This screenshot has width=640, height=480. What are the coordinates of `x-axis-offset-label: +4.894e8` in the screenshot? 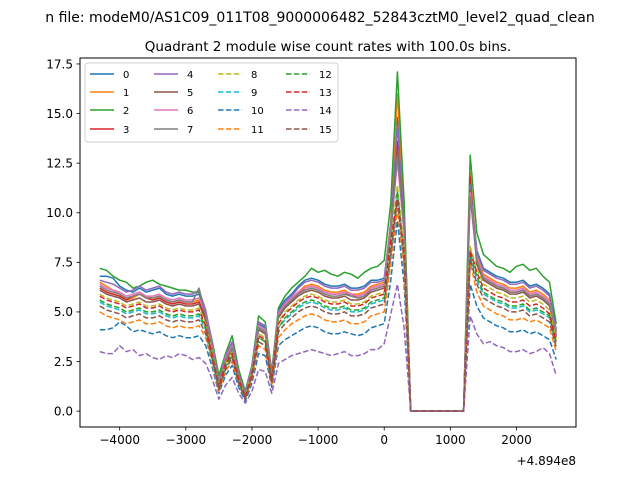 It's located at (546, 461).